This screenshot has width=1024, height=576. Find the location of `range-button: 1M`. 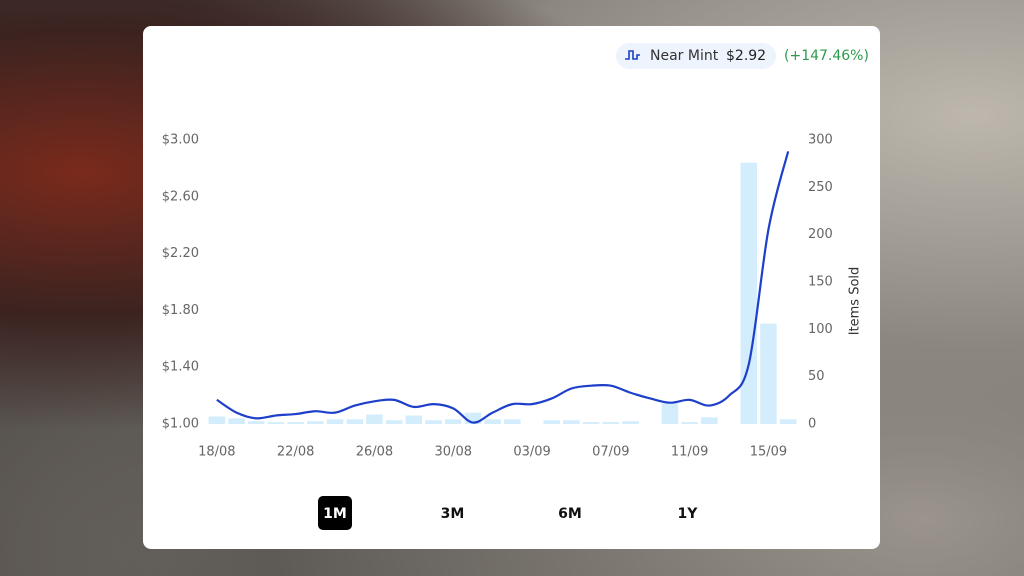

range-button: 1M is located at coordinates (335, 513).